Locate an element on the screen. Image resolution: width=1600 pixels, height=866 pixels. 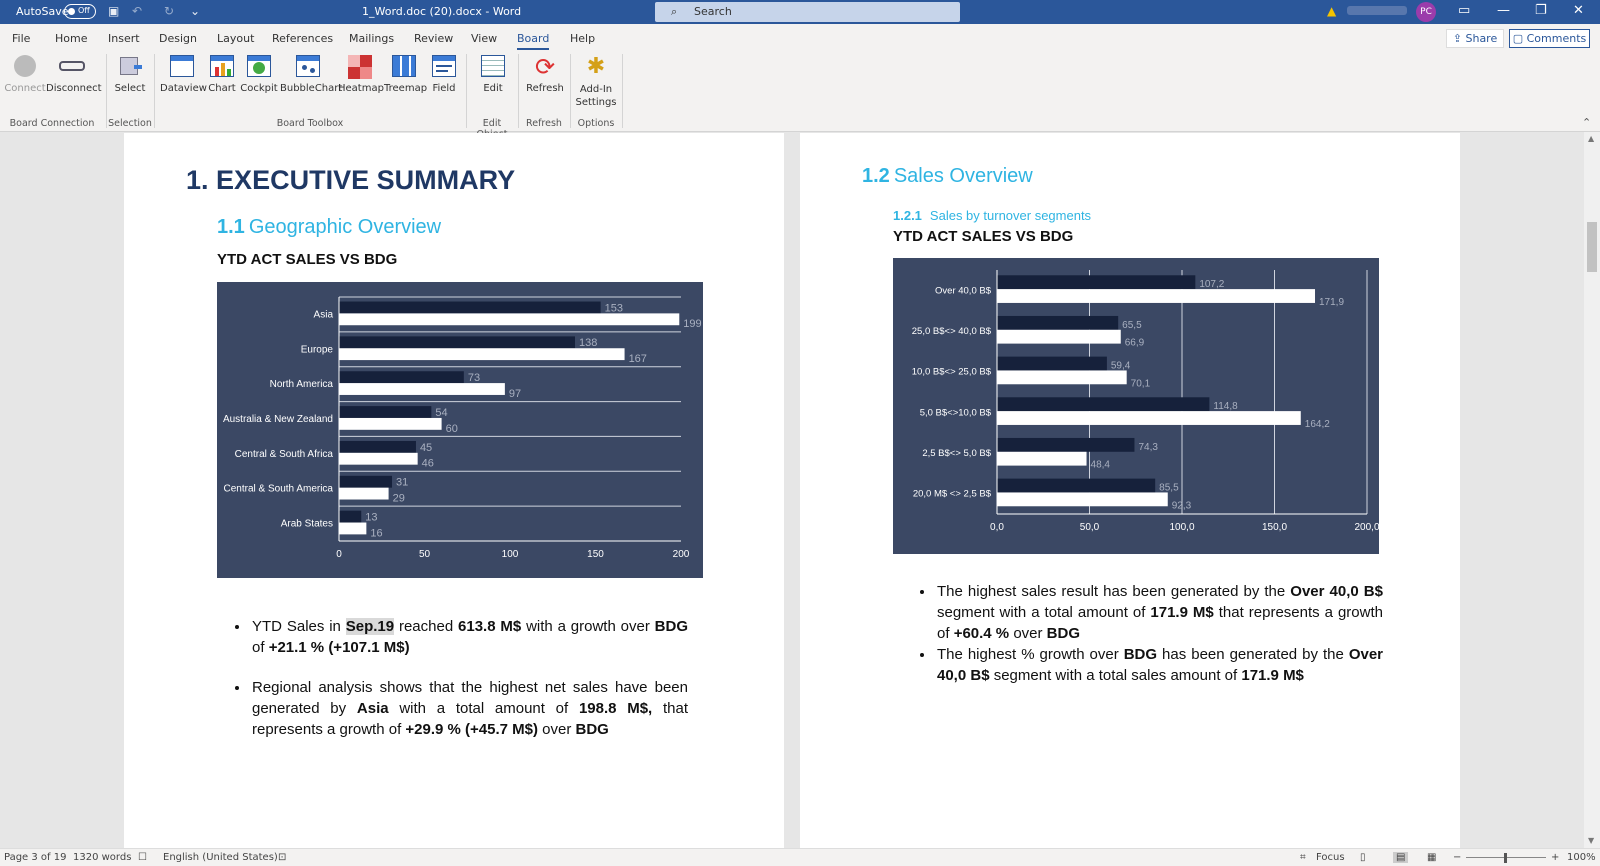
zoom-in-icon: + is located at coordinates (1555, 857).